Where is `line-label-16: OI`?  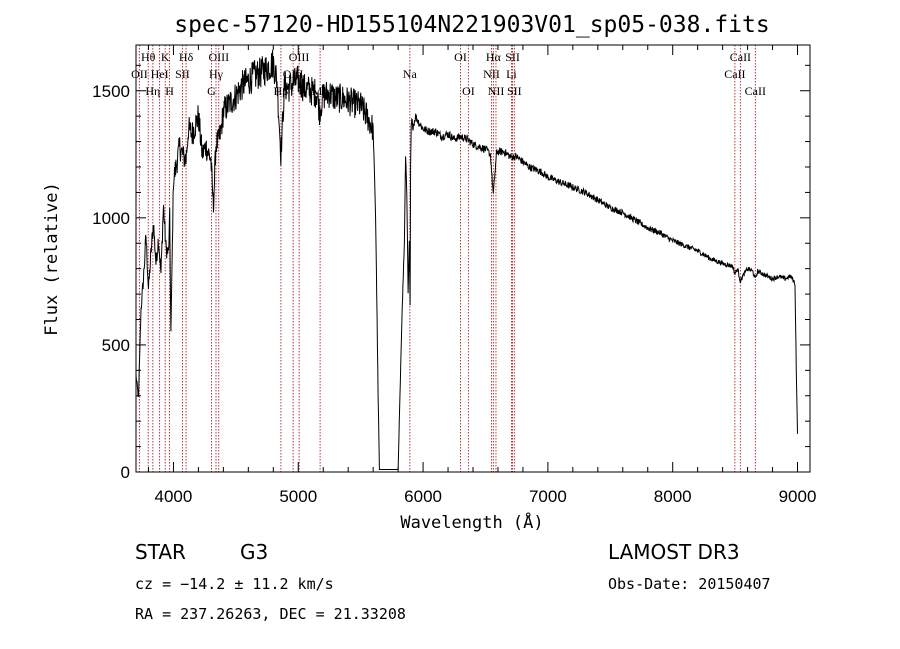 line-label-16: OI is located at coordinates (460, 57).